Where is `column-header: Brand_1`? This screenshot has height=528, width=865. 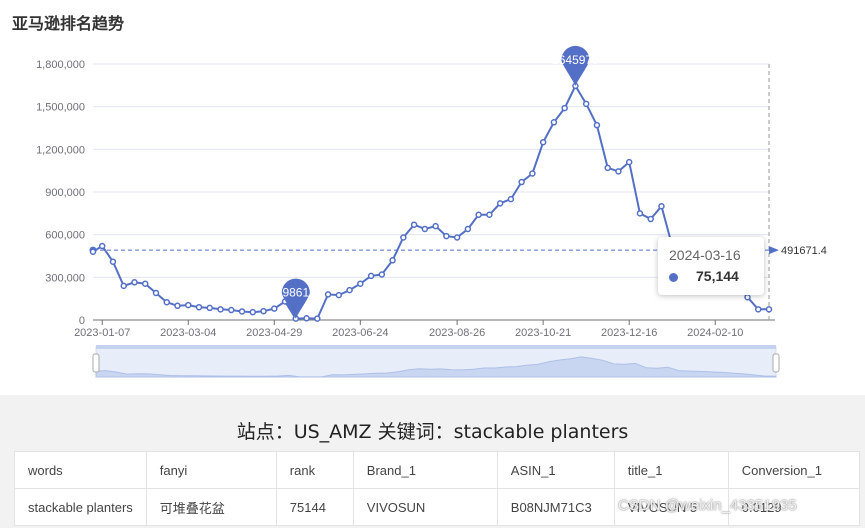
column-header: Brand_1 is located at coordinates (425, 470).